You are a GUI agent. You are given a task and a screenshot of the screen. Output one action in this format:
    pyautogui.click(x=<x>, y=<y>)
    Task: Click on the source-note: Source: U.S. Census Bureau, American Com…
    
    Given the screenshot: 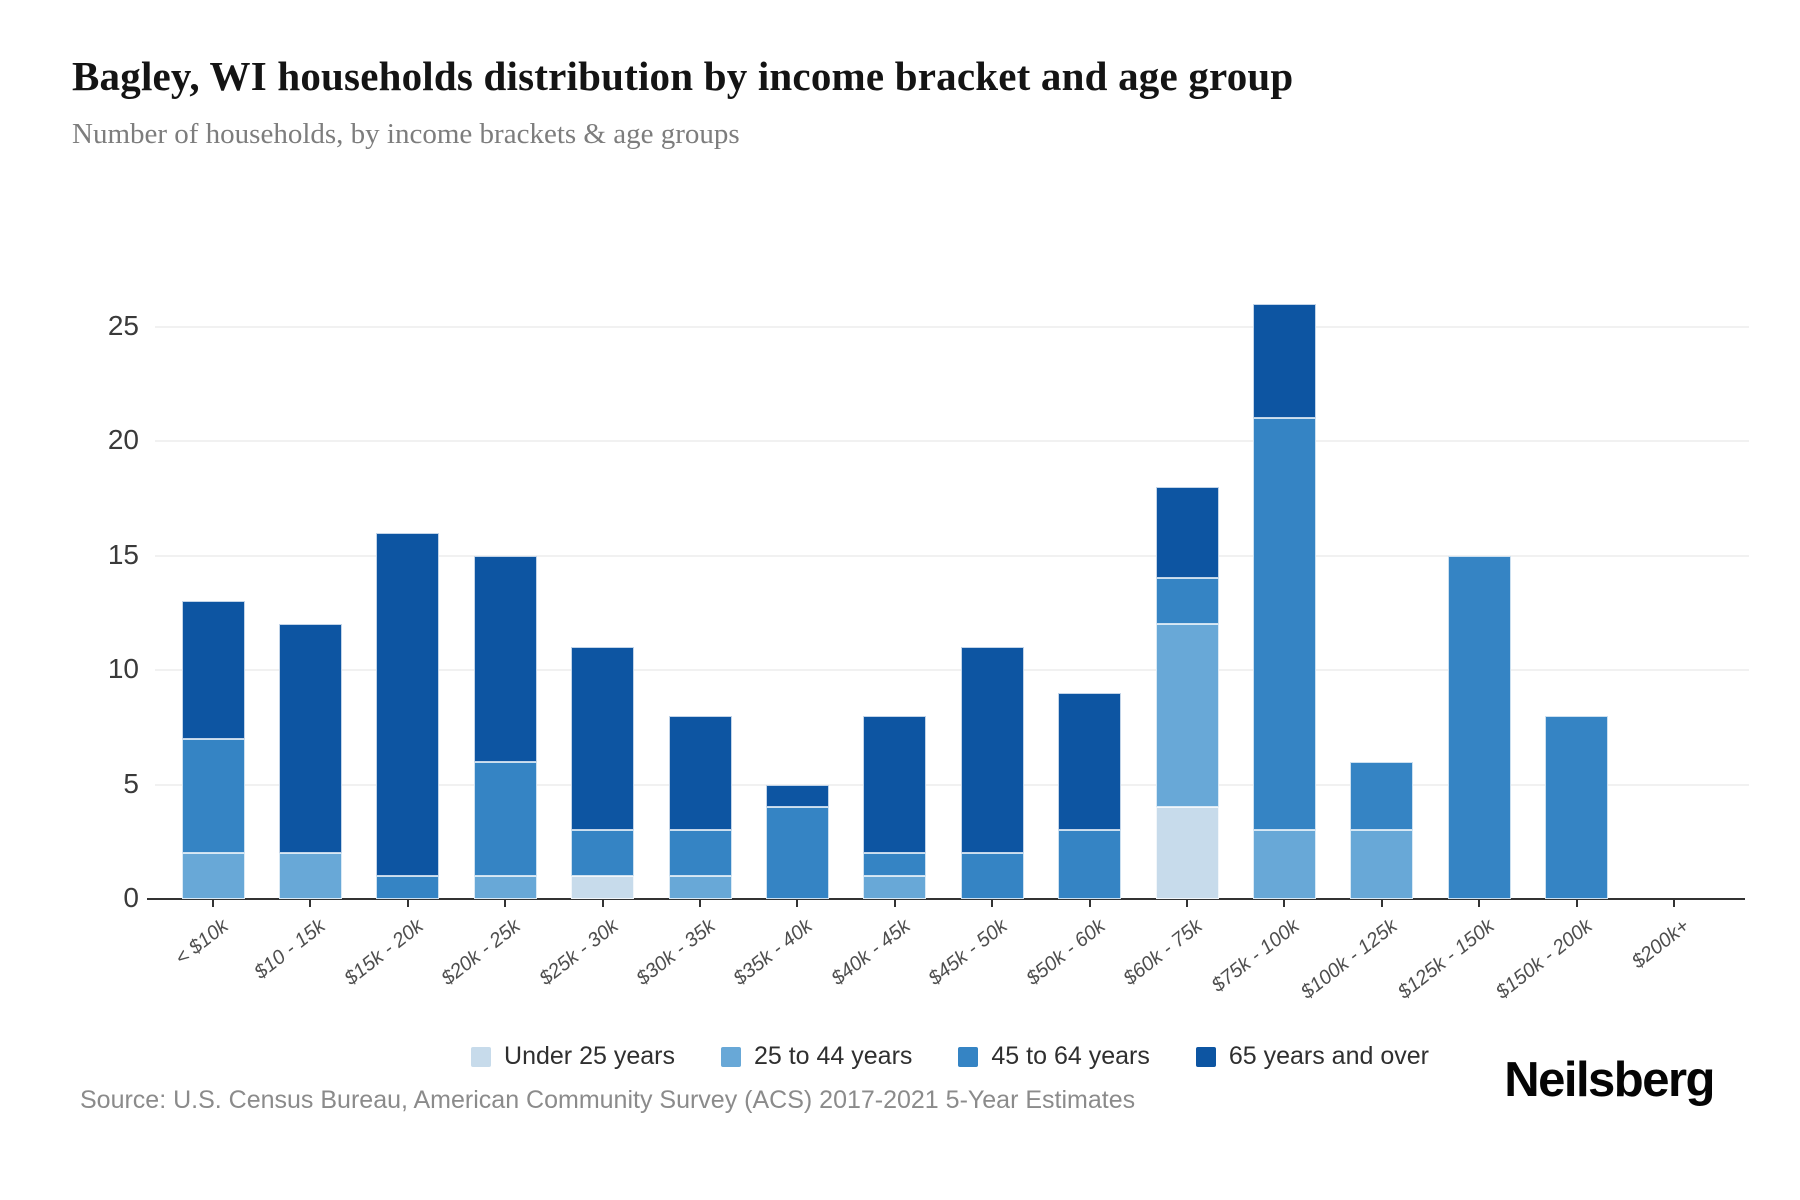 What is the action you would take?
    pyautogui.click(x=608, y=1100)
    